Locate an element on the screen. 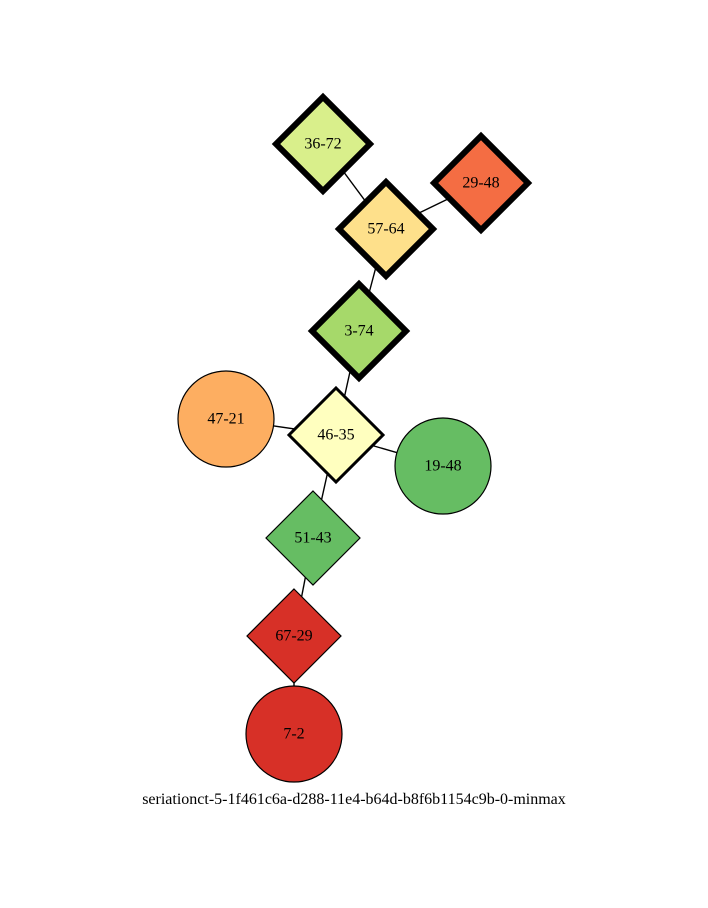 This screenshot has width=708, height=908. node-label-67-29: 67-29 is located at coordinates (293, 636).